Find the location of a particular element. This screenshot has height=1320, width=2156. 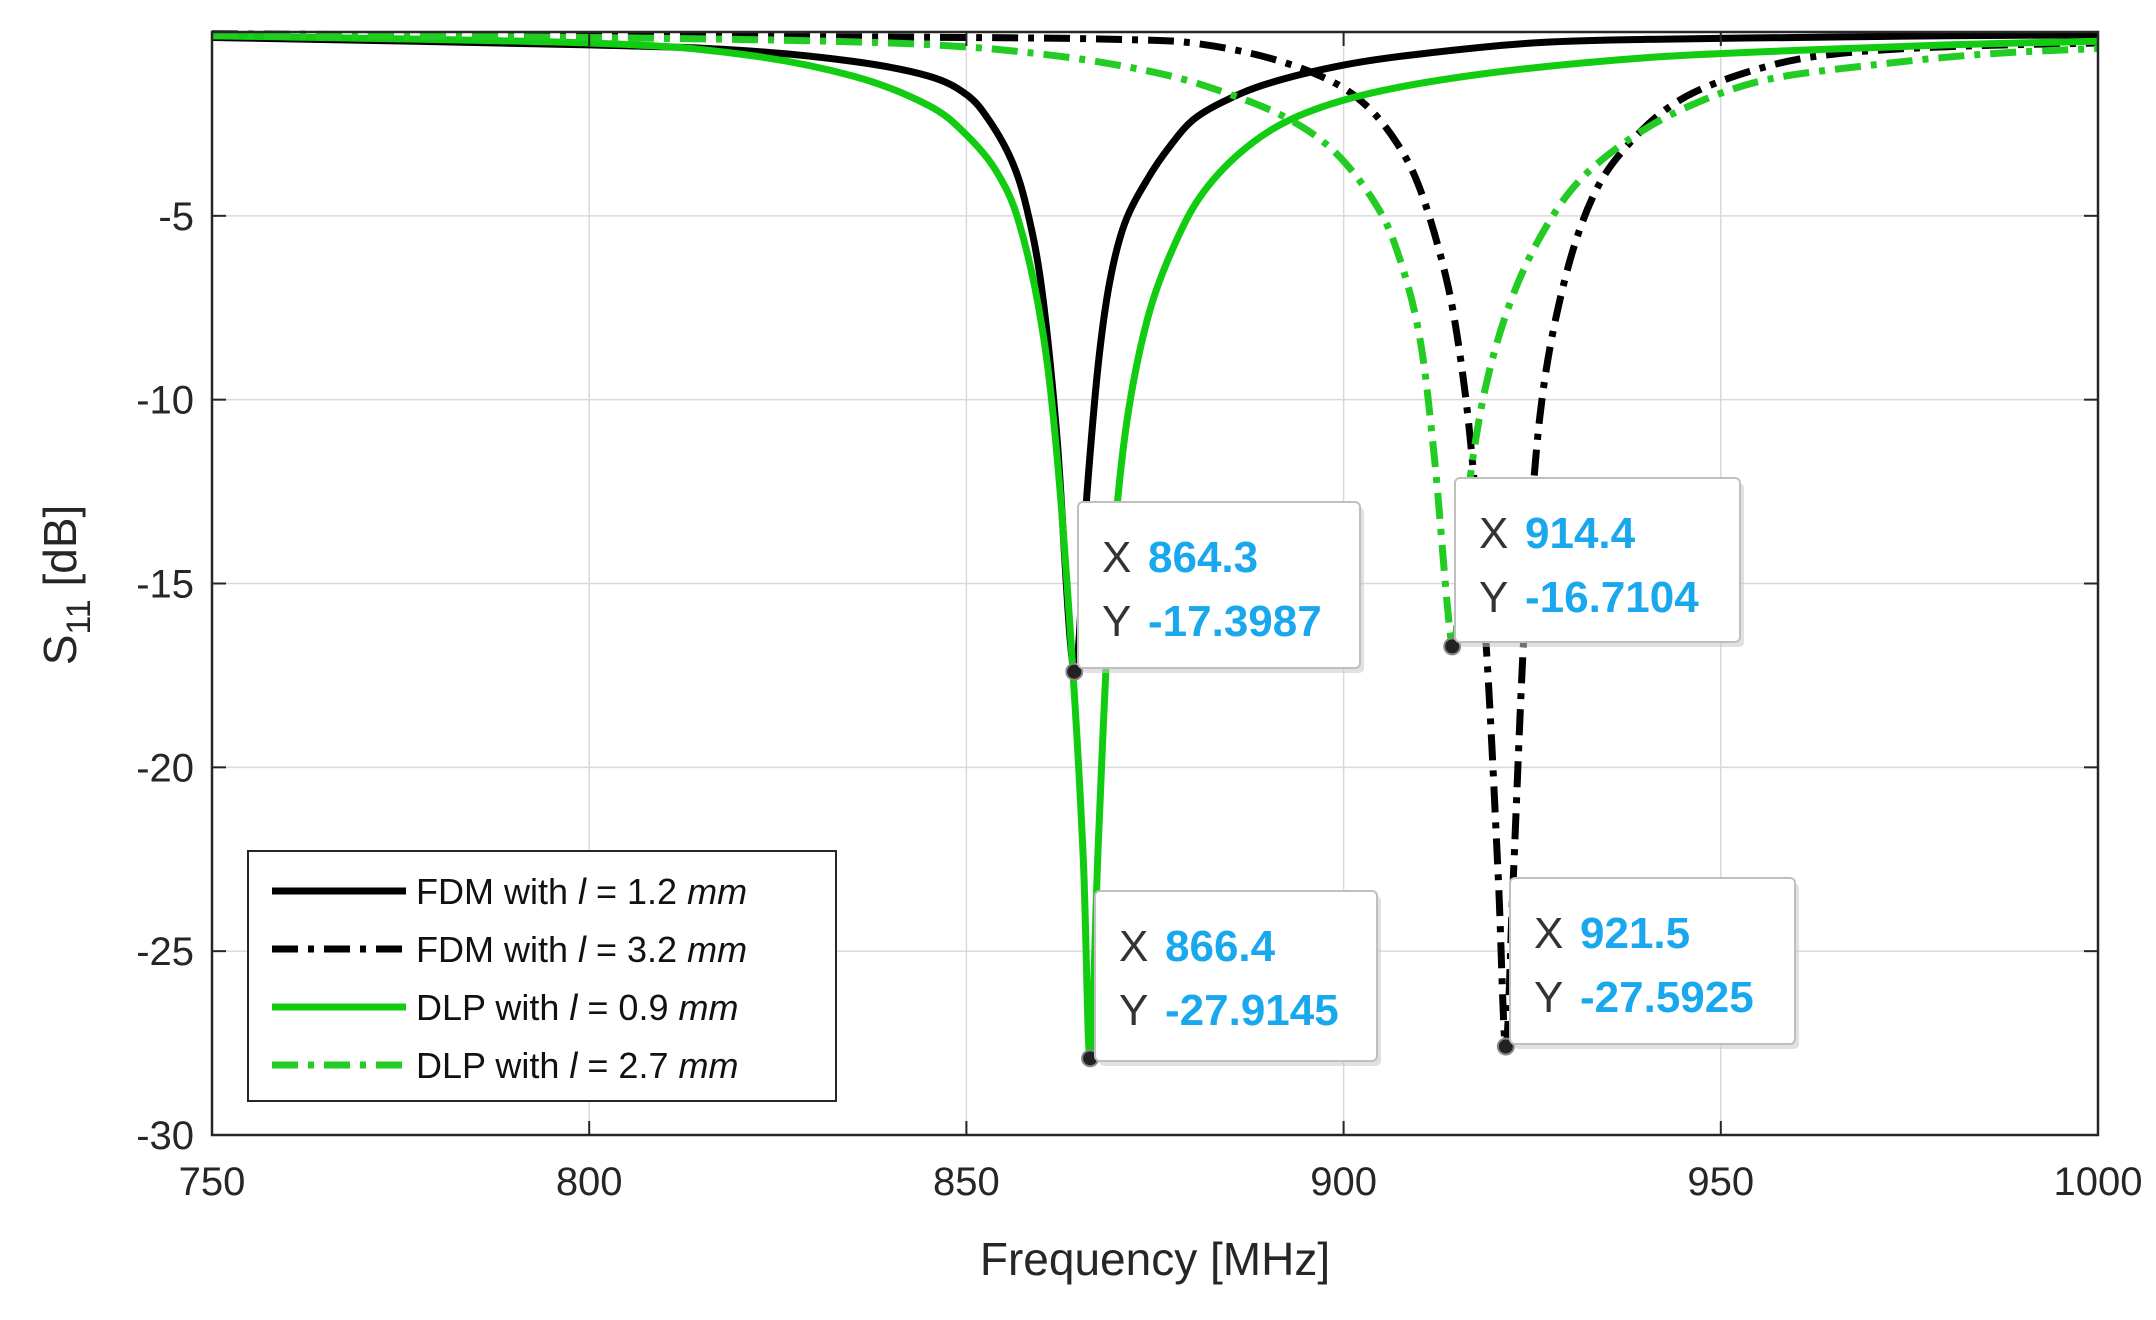

datatip-x-value: 864.3 is located at coordinates (1203, 557).